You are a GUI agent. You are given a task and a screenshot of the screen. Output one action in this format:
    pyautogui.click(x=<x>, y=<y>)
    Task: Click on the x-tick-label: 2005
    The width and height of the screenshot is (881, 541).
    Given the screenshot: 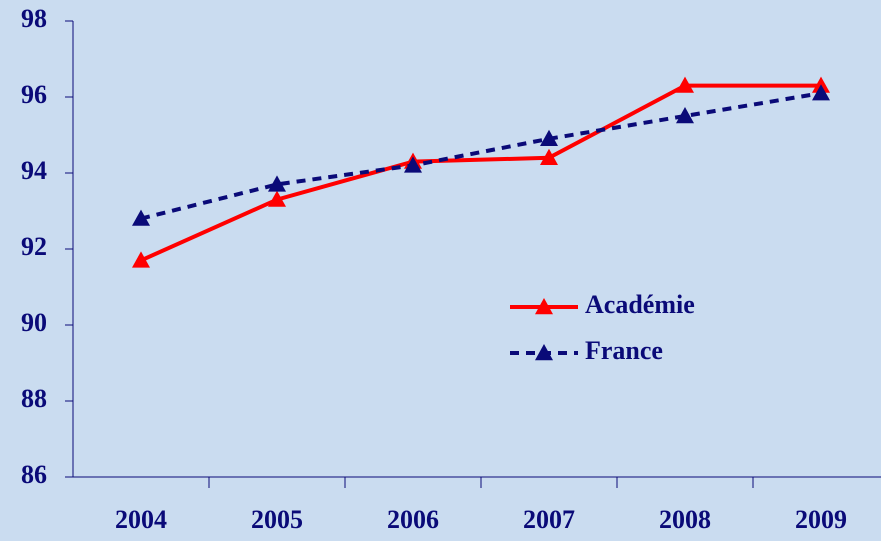 What is the action you would take?
    pyautogui.click(x=277, y=519)
    